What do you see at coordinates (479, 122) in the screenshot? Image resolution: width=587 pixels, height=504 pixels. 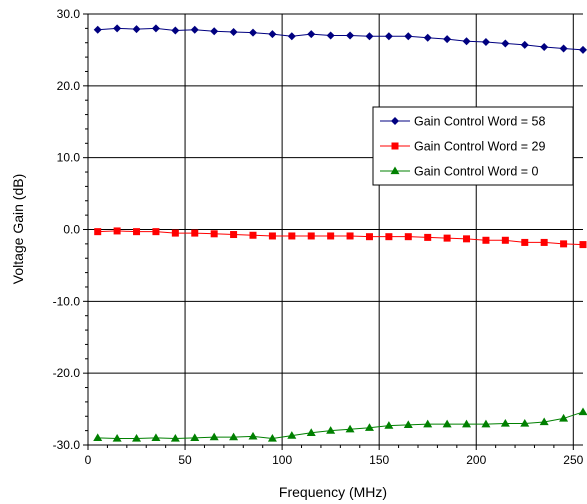 I see `legend-label: Gain Control Word = 58` at bounding box center [479, 122].